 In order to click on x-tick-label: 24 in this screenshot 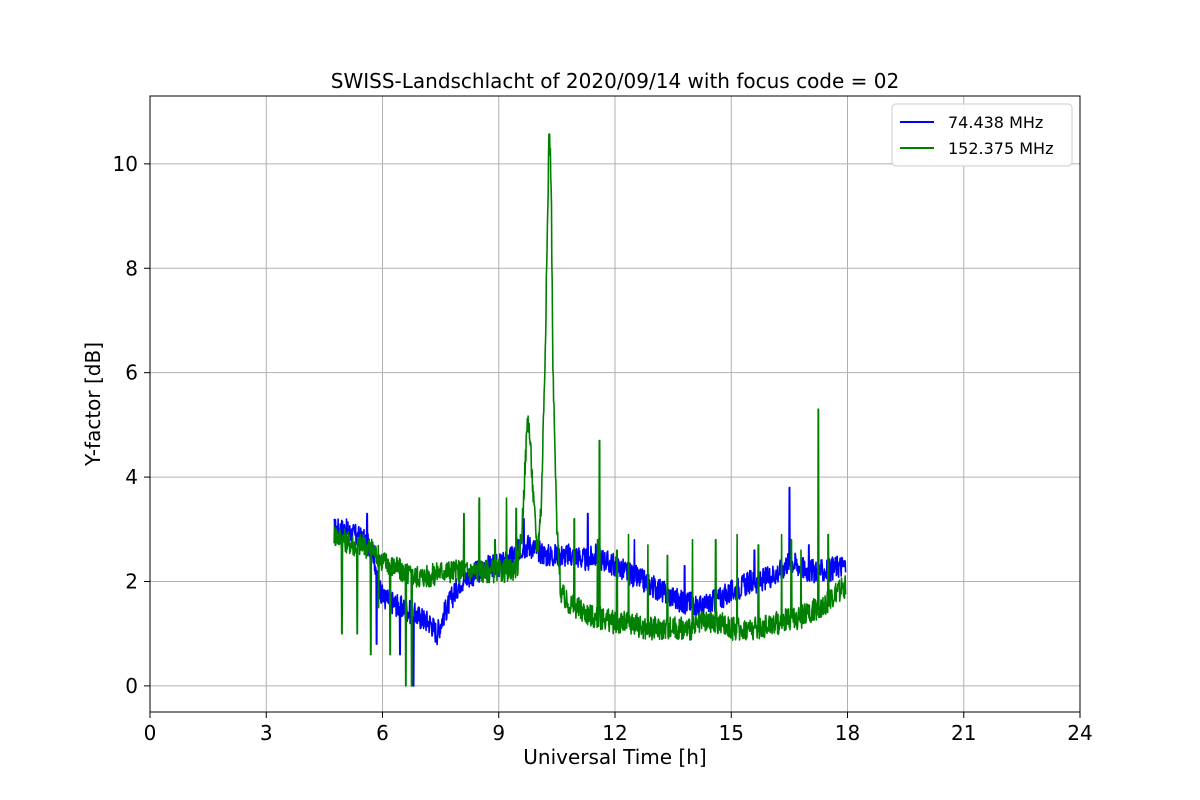, I will do `click(1079, 733)`.